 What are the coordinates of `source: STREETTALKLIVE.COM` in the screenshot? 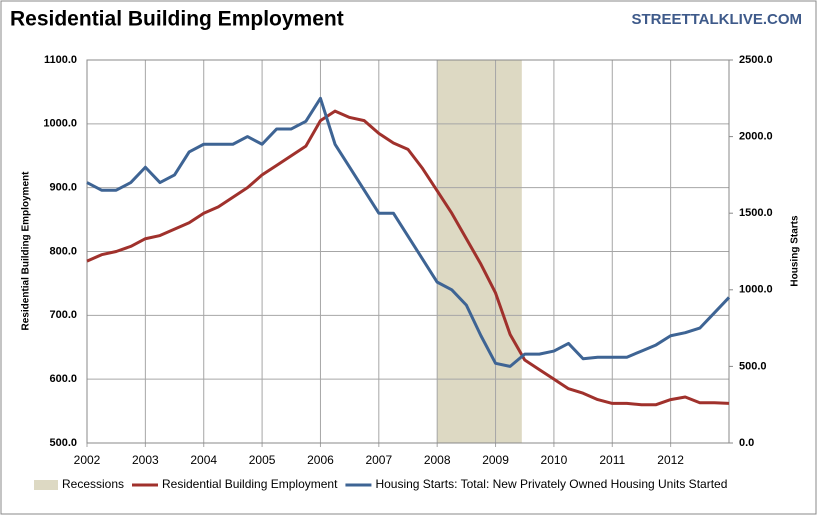 It's located at (716, 19).